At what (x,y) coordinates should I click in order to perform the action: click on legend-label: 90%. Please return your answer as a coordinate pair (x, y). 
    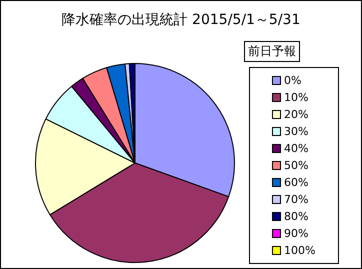
    Looking at the image, I should click on (296, 233).